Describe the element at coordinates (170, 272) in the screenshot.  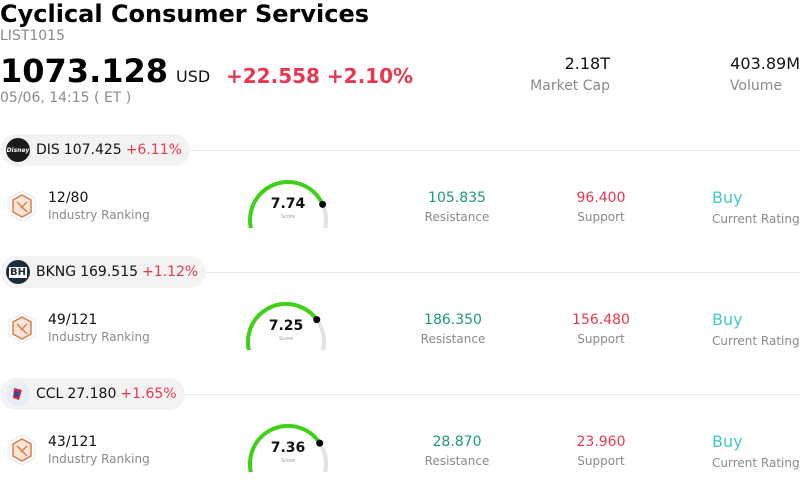
I see `stock-change-percent: +1.12%` at that location.